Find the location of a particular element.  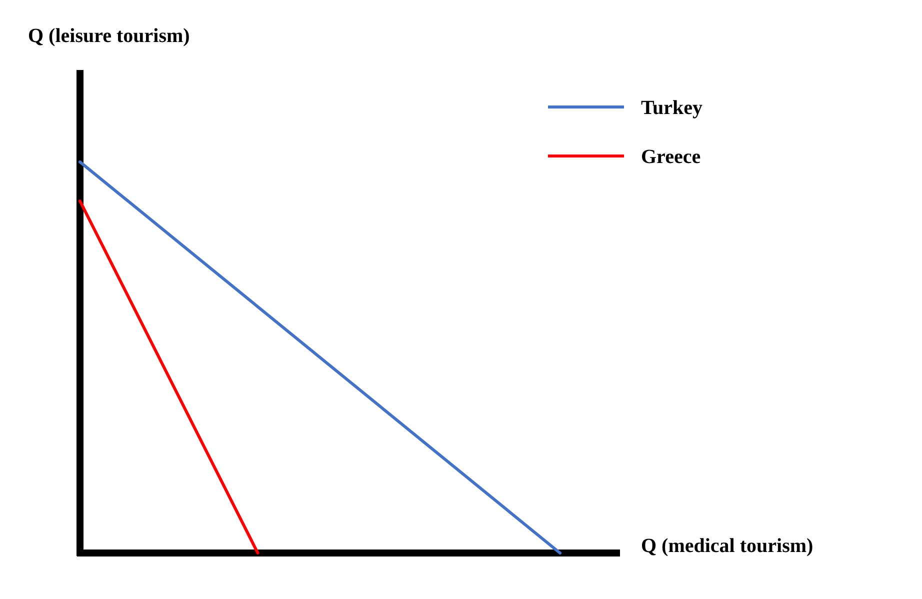

legend-label: Greece is located at coordinates (671, 157).